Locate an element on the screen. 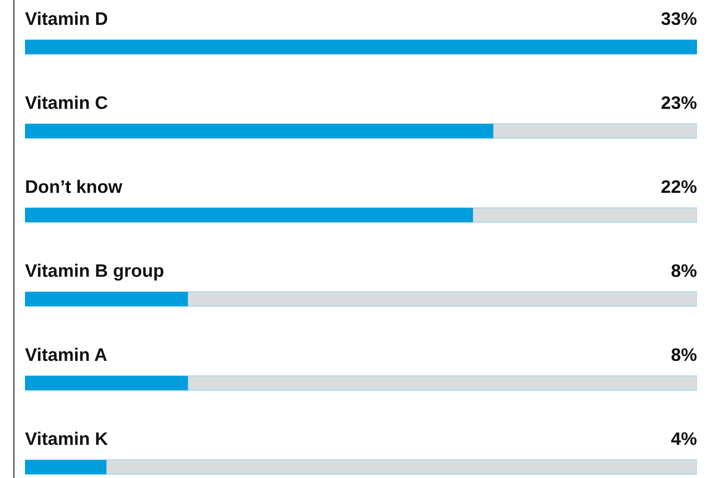  y-tick-label: Vitamin A is located at coordinates (66, 355).